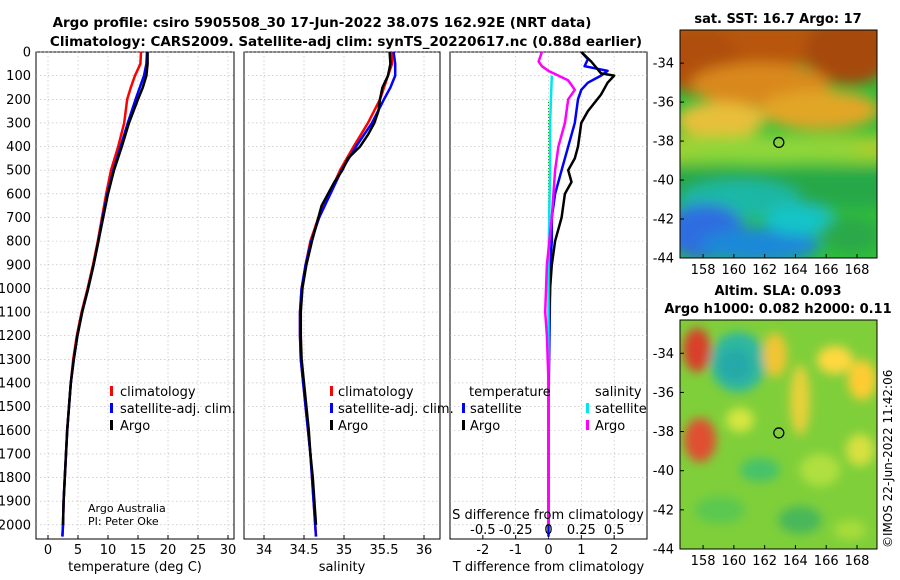 This screenshot has height=580, width=900. I want to click on legend-label-argo: Argo, so click(353, 426).